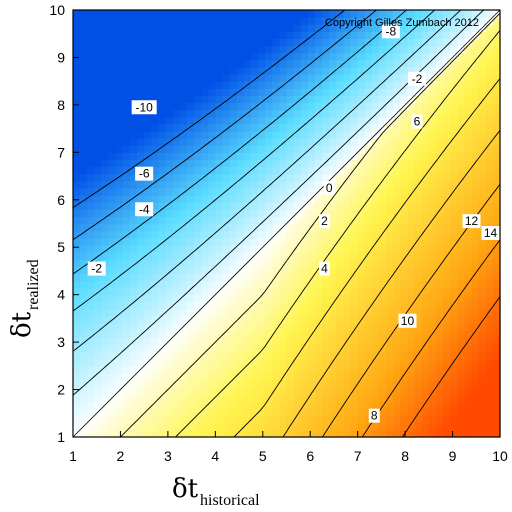 This screenshot has height=512, width=512. What do you see at coordinates (96, 269) in the screenshot?
I see `svg-text: -2` at bounding box center [96, 269].